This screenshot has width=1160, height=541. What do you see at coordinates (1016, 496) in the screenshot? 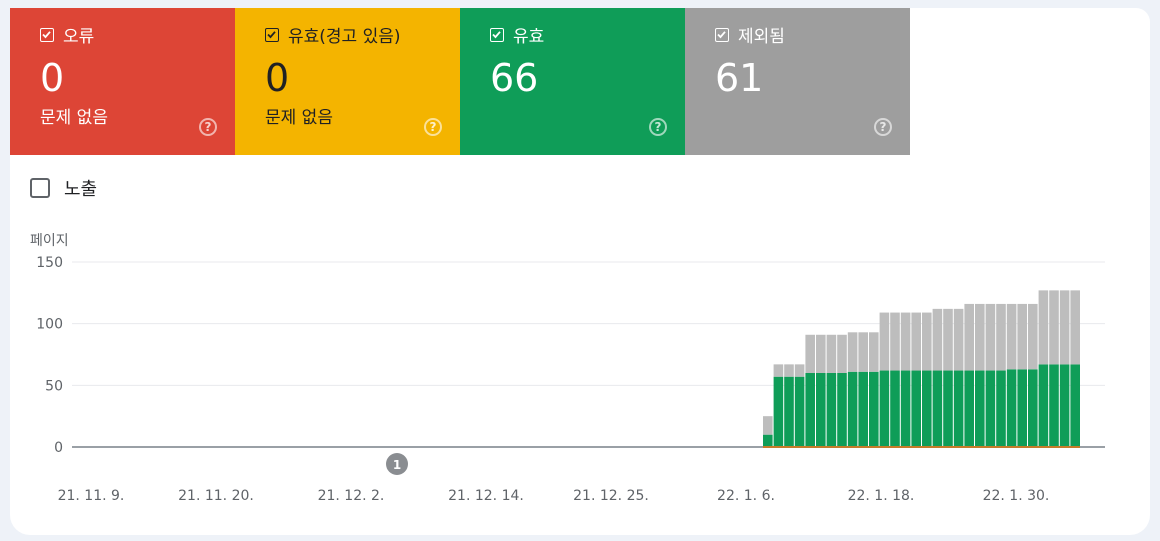
I see `x-tick-label: 22. 1. 30.` at bounding box center [1016, 496].